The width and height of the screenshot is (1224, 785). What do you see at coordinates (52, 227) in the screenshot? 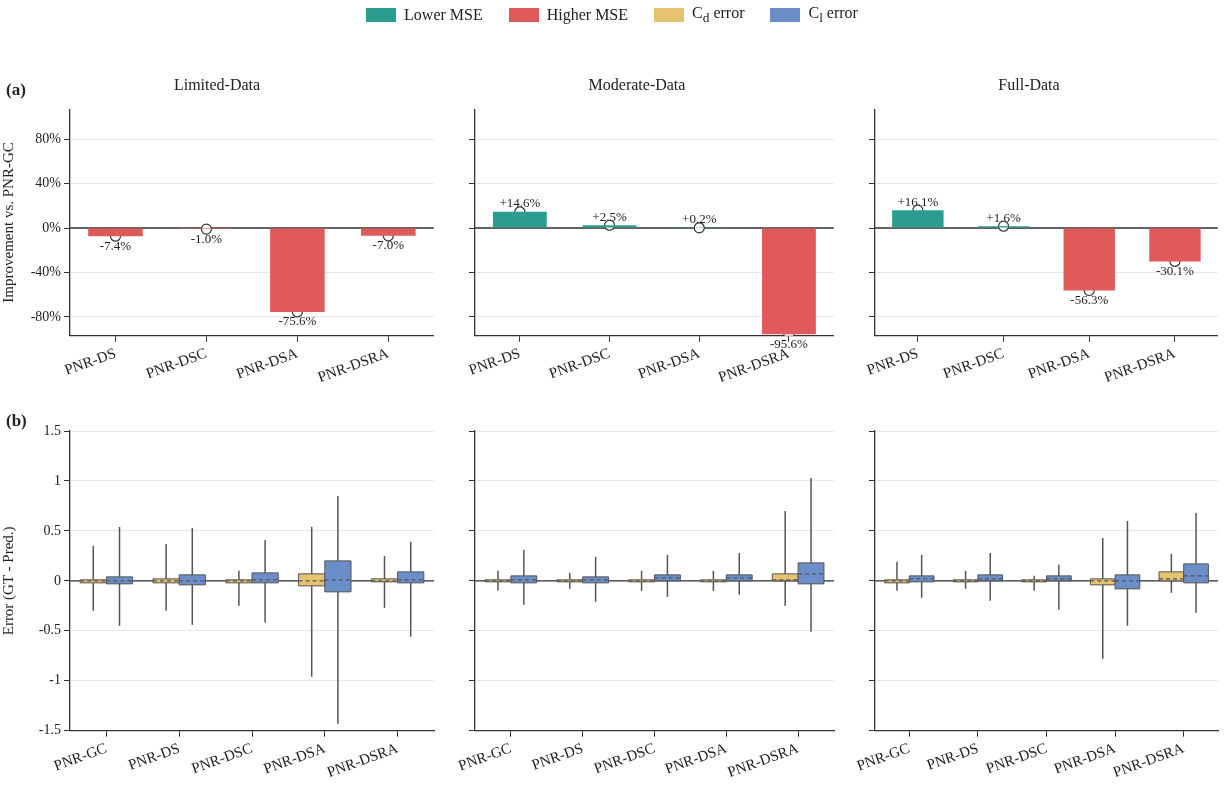
I see `y-tick-label: 0%` at bounding box center [52, 227].